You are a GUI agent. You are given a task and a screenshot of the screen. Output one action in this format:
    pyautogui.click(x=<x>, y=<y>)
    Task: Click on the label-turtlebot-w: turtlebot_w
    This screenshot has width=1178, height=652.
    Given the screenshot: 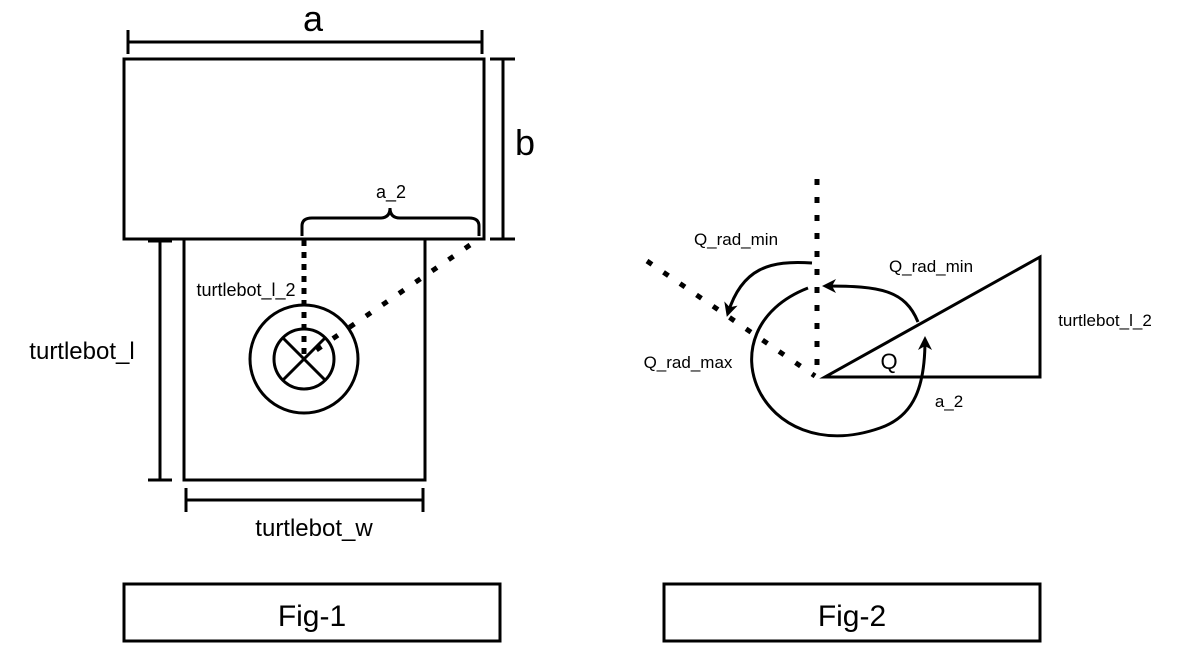 What is the action you would take?
    pyautogui.click(x=314, y=528)
    